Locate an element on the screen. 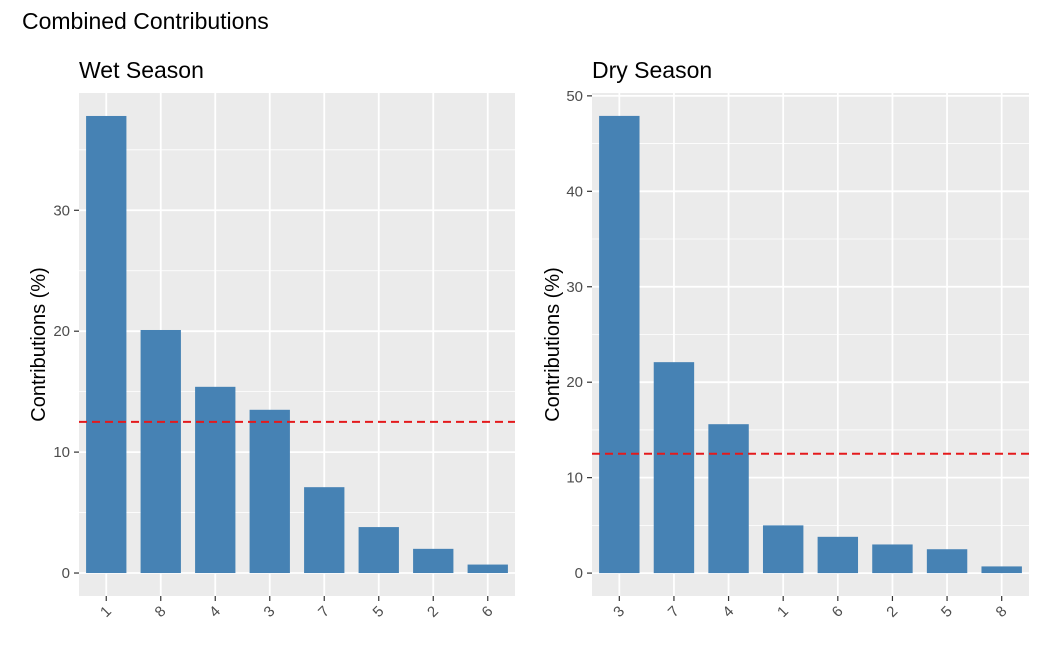 The width and height of the screenshot is (1050, 648). figure-title: Combined Contributions is located at coordinates (145, 21).